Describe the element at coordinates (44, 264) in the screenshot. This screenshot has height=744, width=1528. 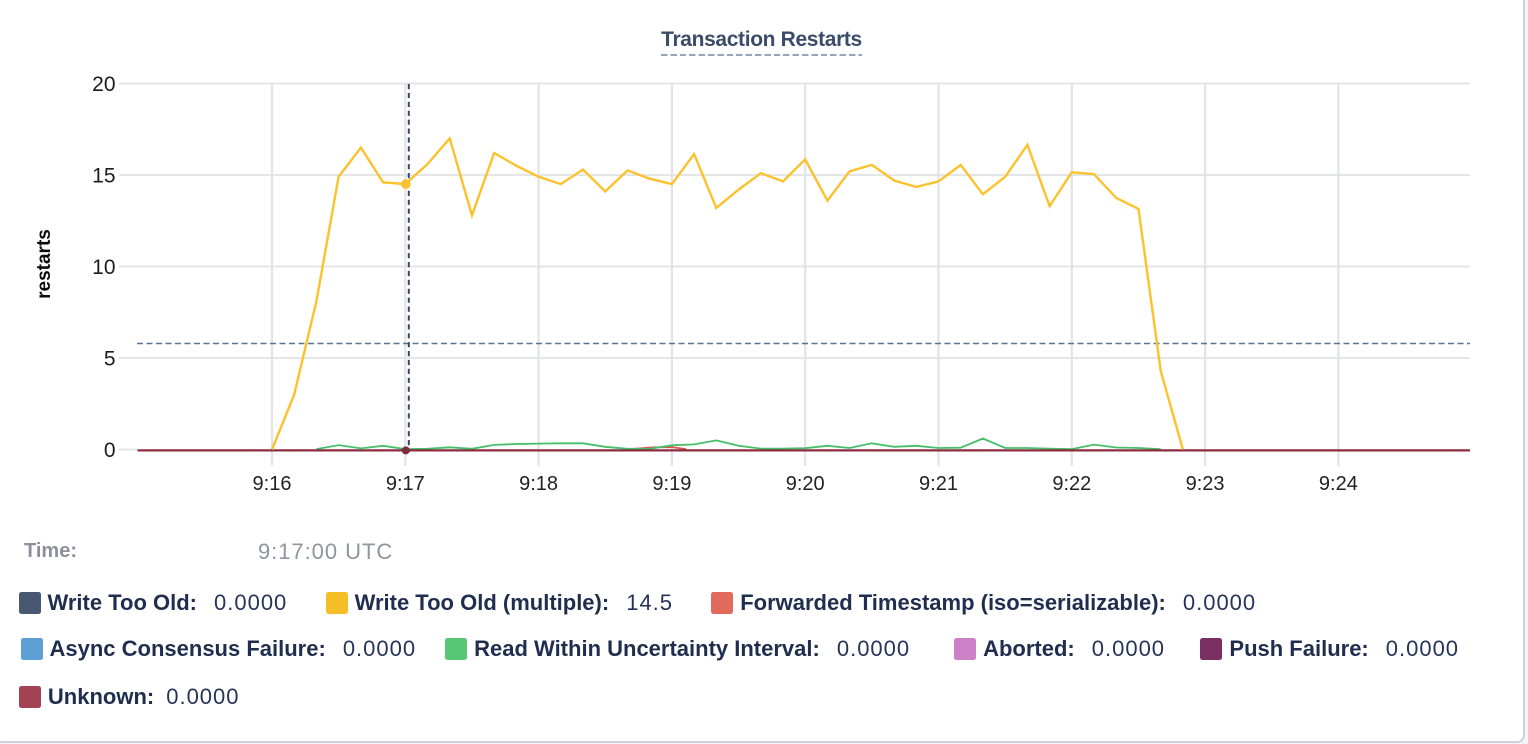
I see `svg-text: restarts` at that location.